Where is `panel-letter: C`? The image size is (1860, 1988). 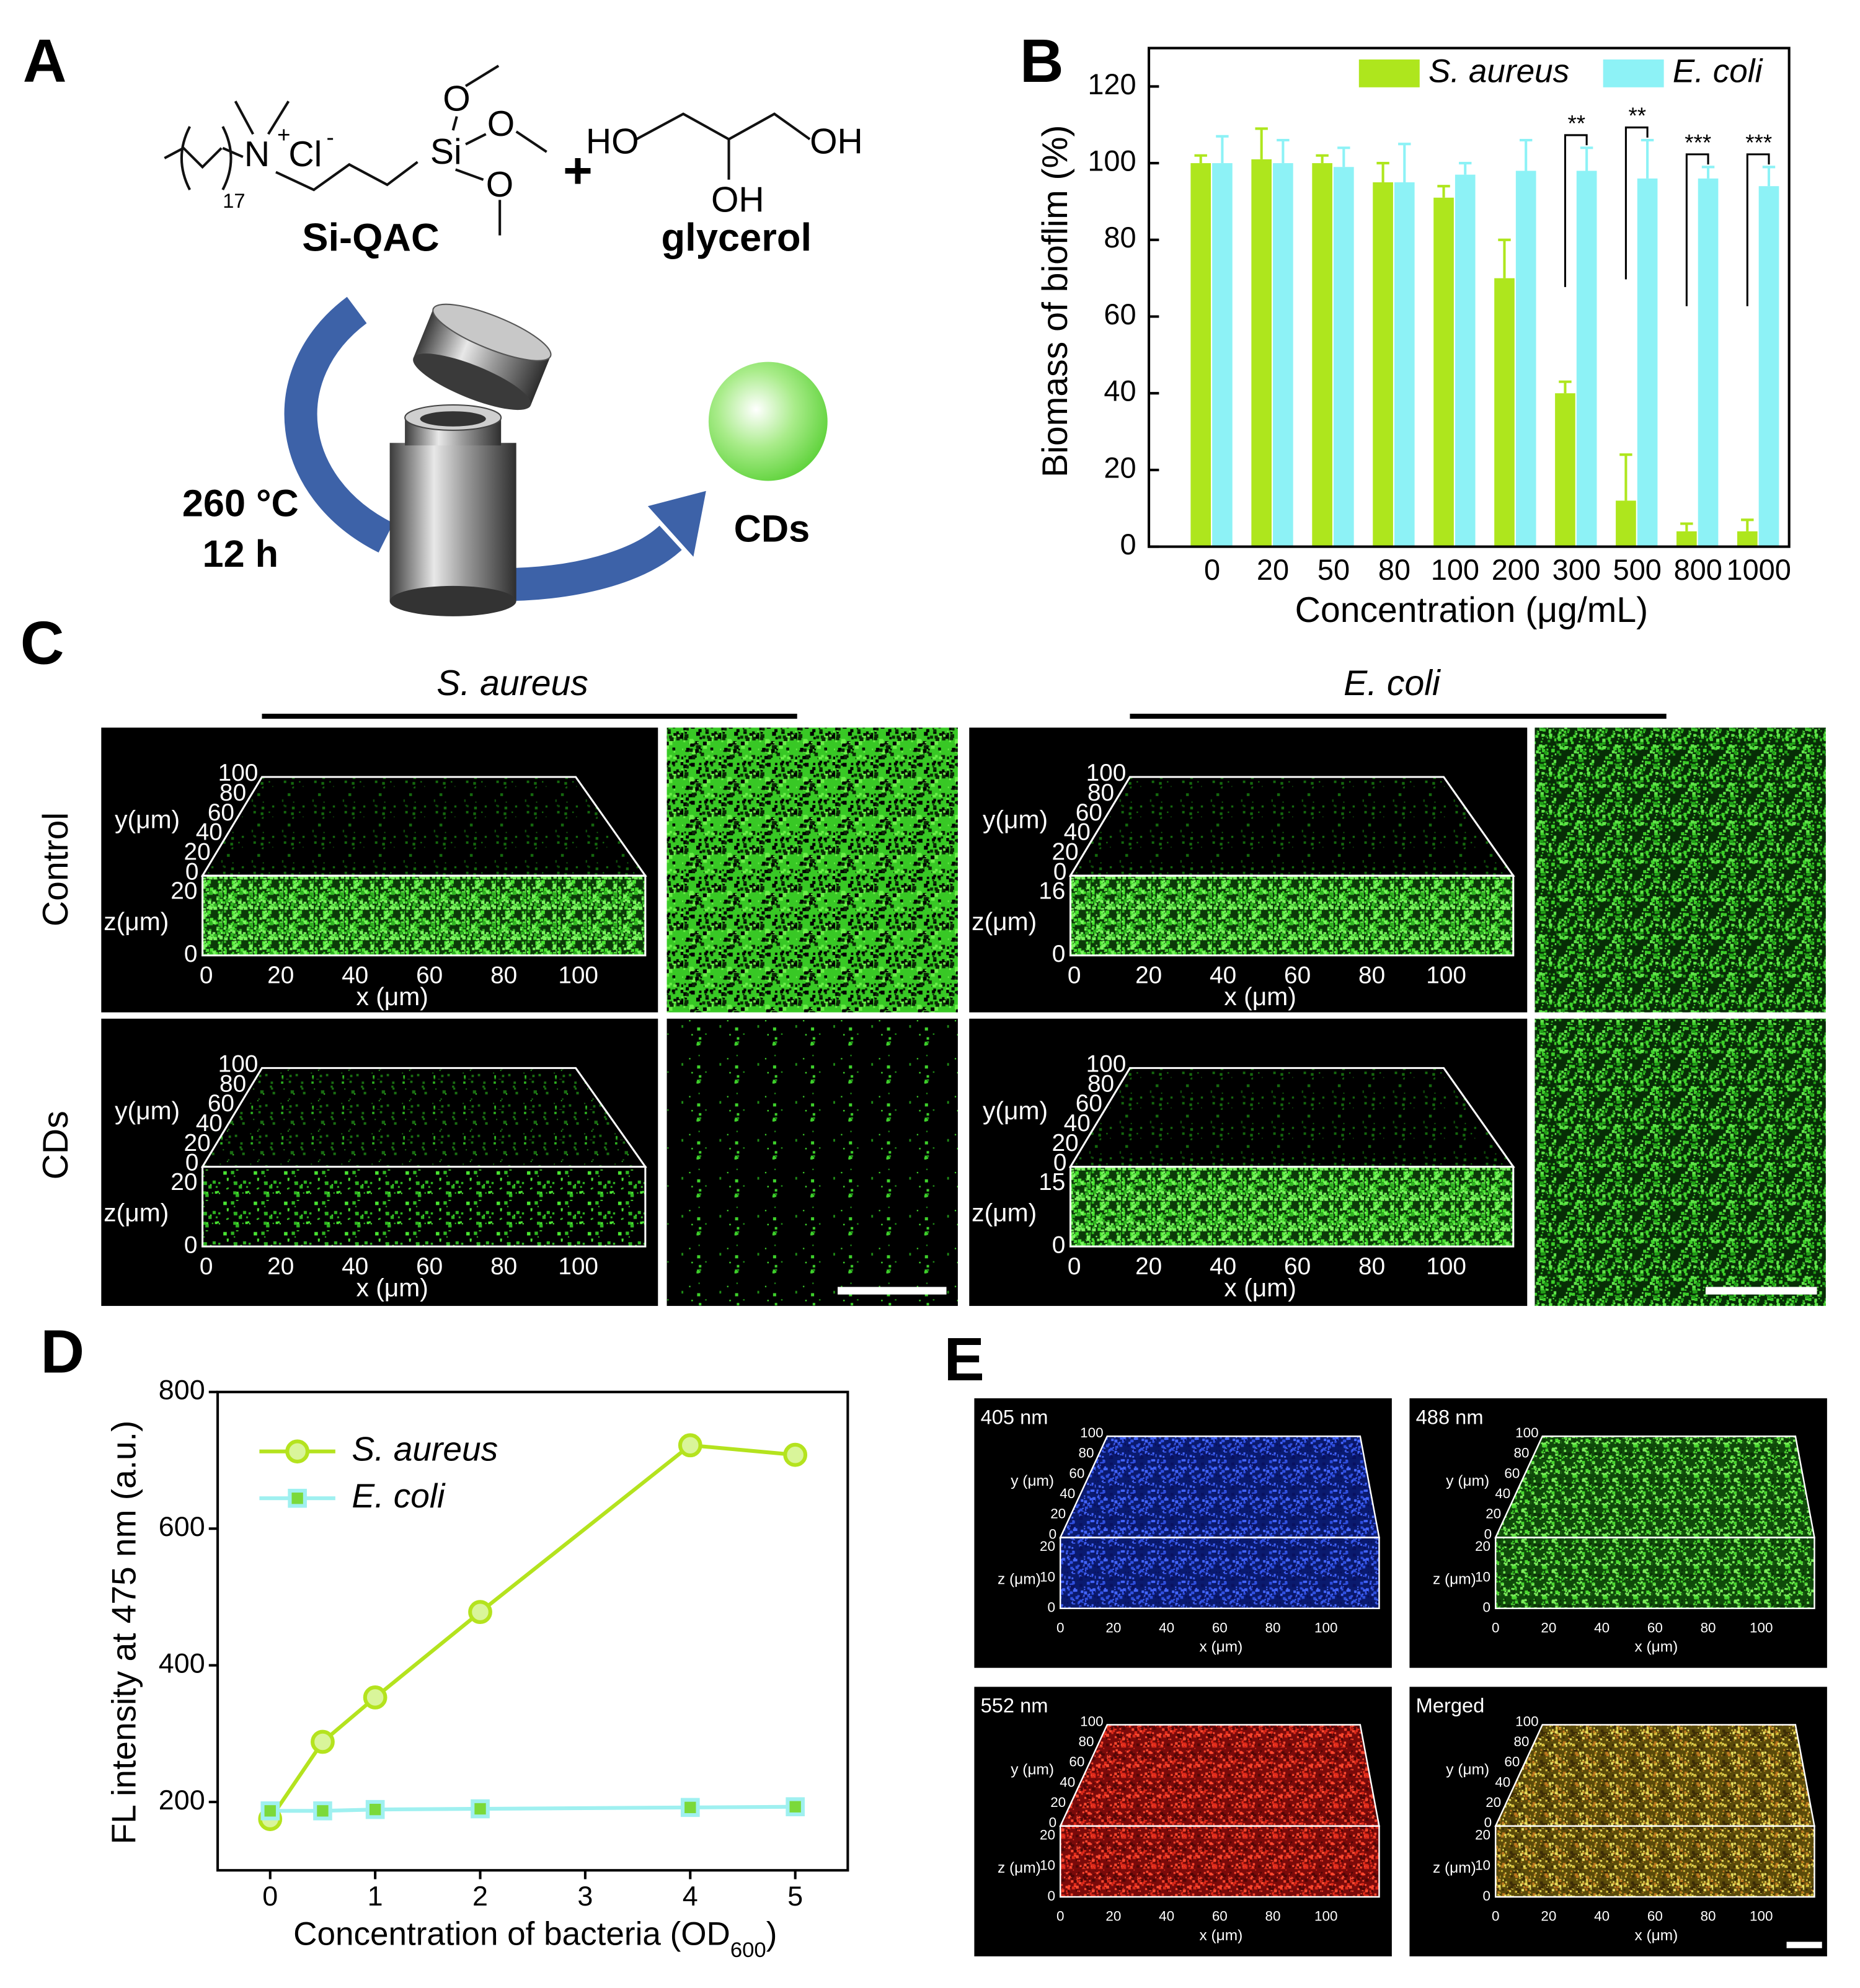 panel-letter: C is located at coordinates (42, 643).